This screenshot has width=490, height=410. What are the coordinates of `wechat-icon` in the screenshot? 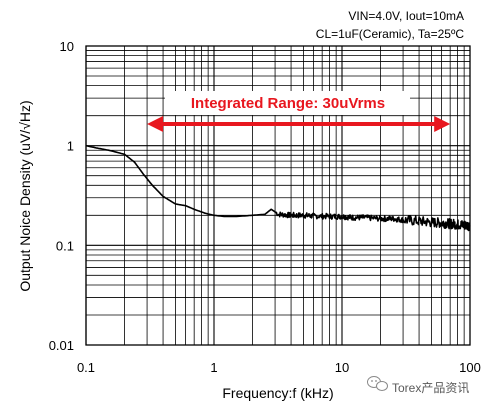 It's located at (377, 383).